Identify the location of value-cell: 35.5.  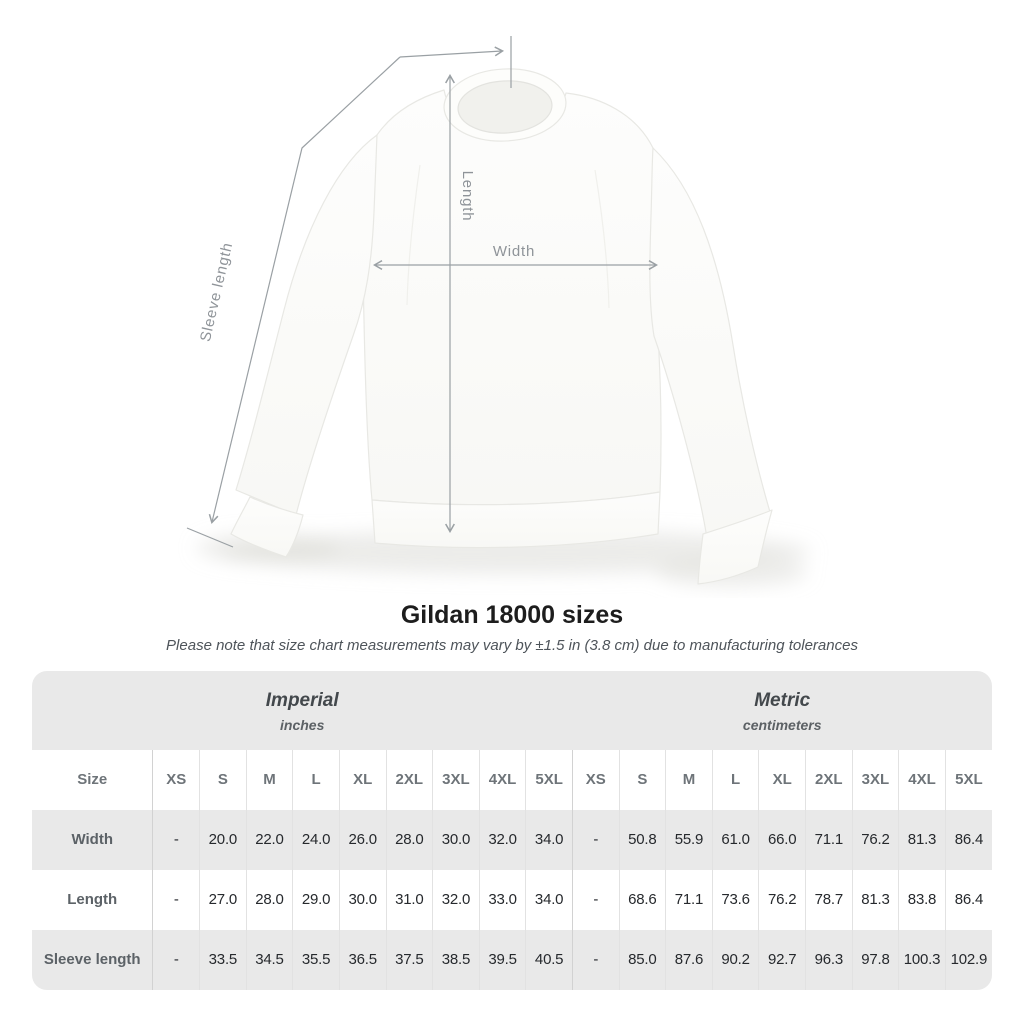
(316, 959).